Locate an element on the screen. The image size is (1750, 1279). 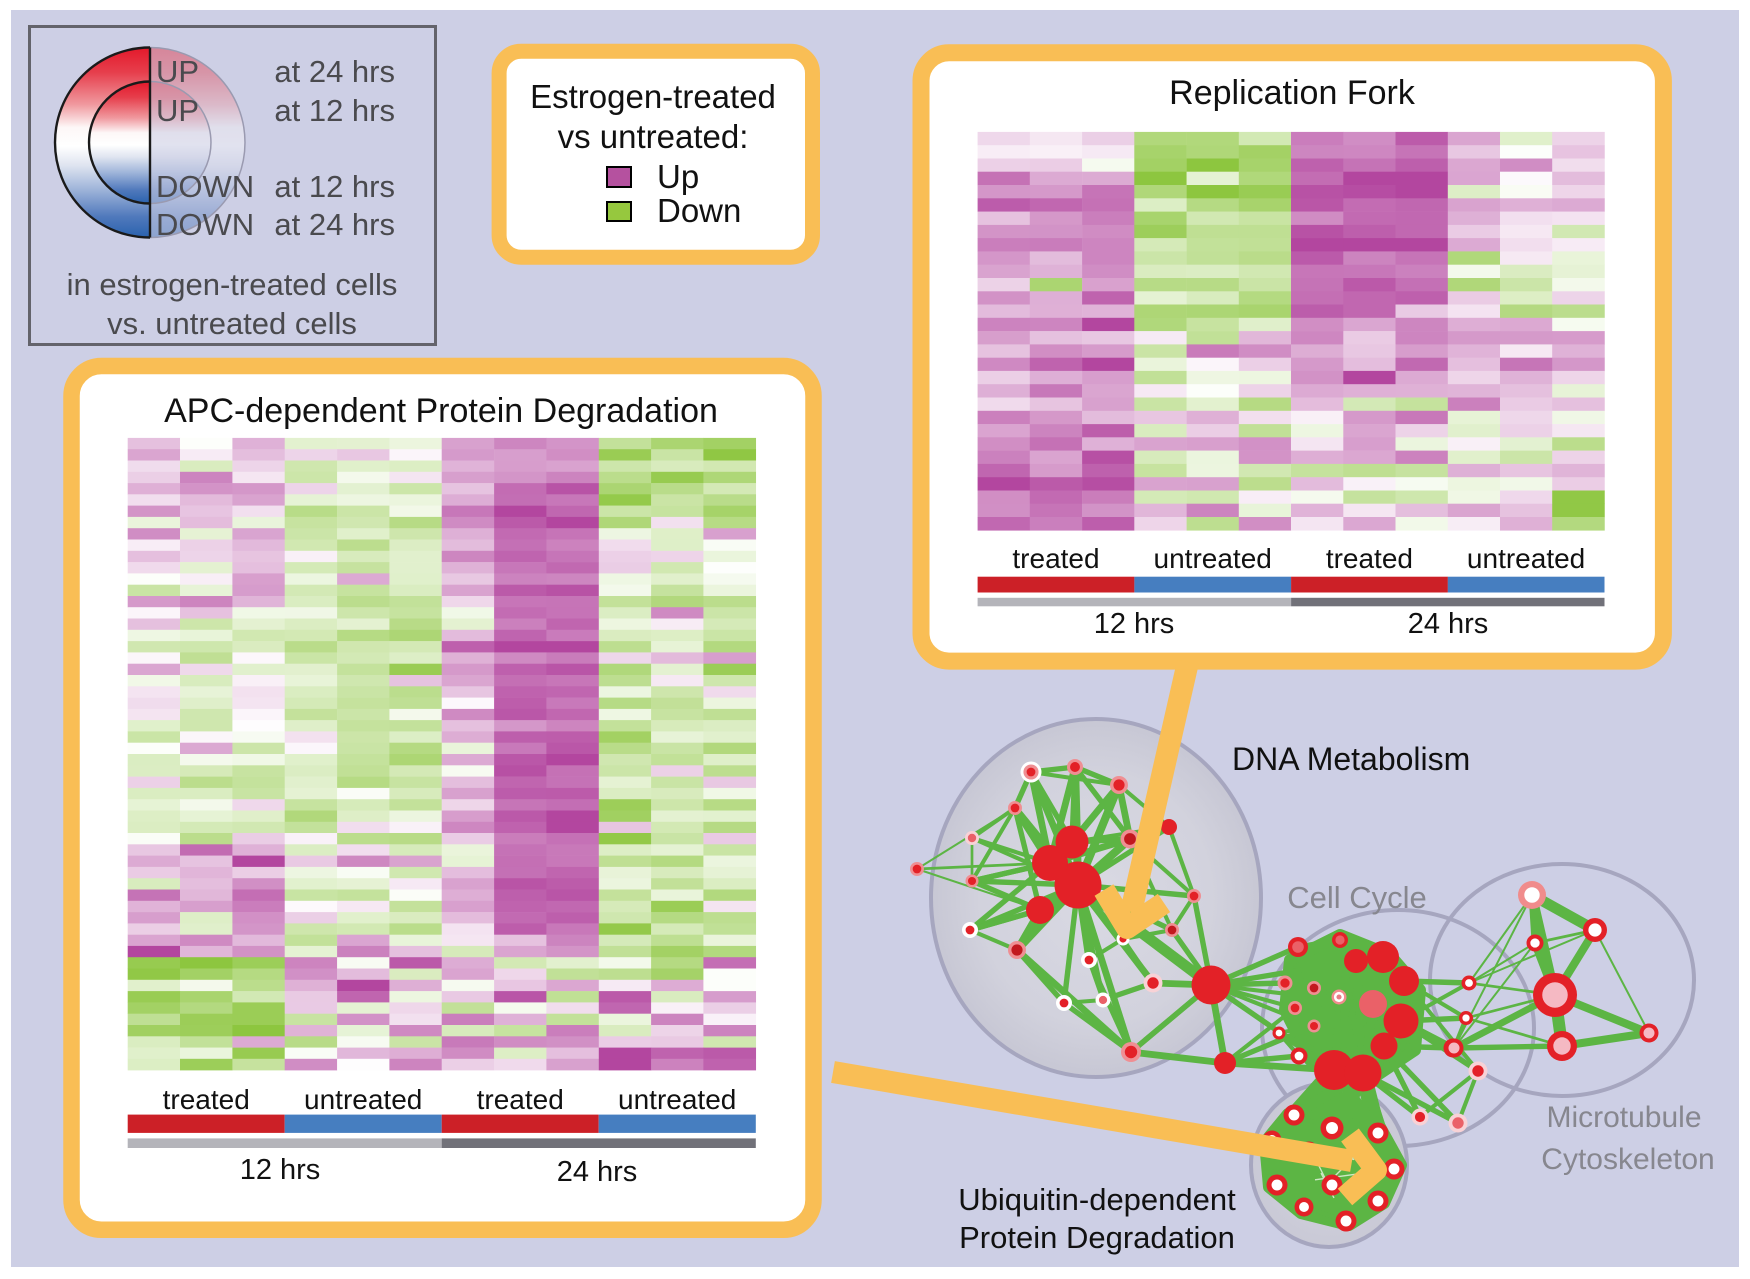
svg-text: Up is located at coordinates (678, 176).